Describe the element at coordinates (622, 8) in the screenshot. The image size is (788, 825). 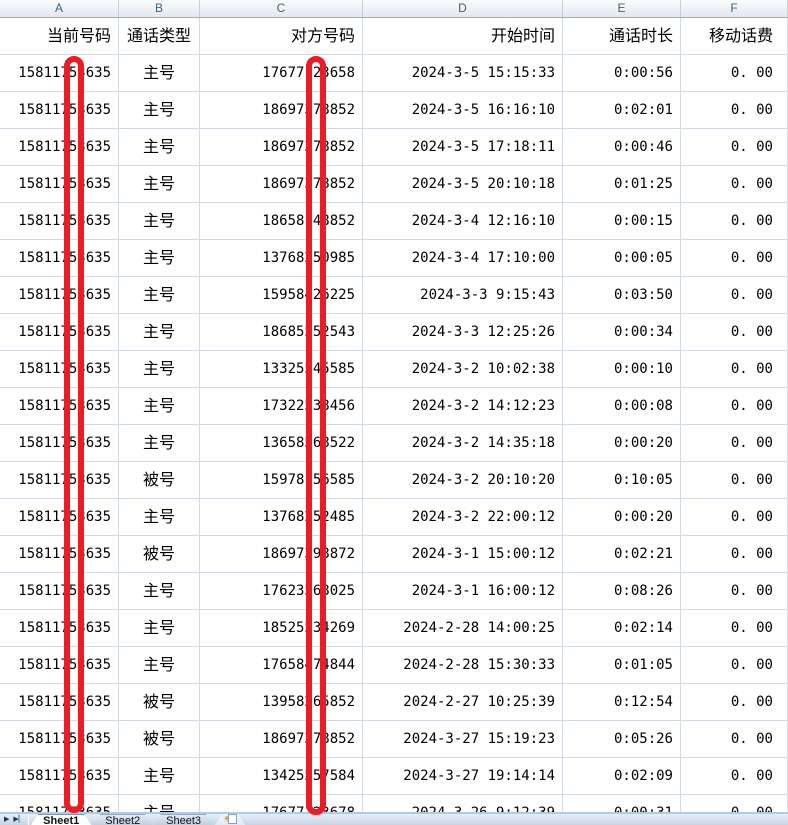
I see `column-header-e: E` at that location.